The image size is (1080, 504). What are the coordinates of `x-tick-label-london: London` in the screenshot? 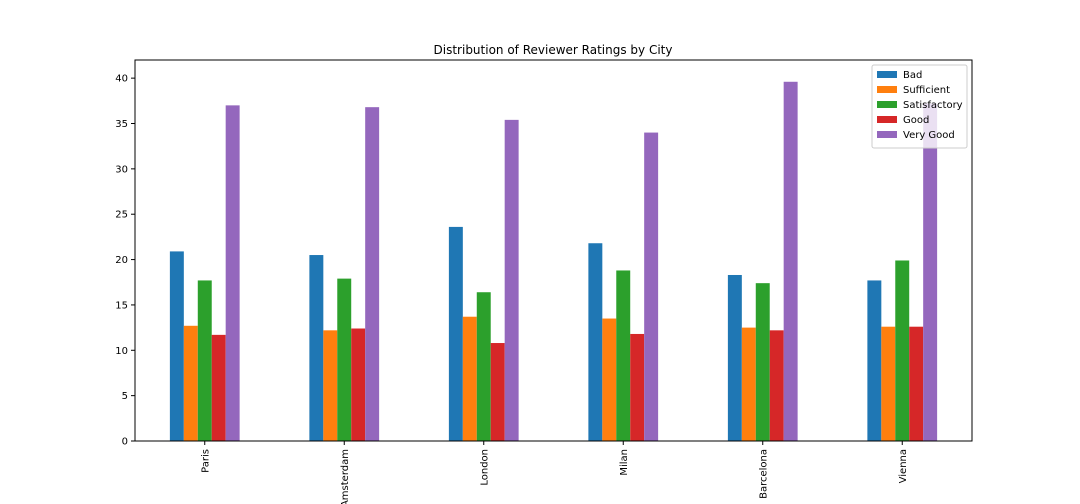 It's located at (484, 467).